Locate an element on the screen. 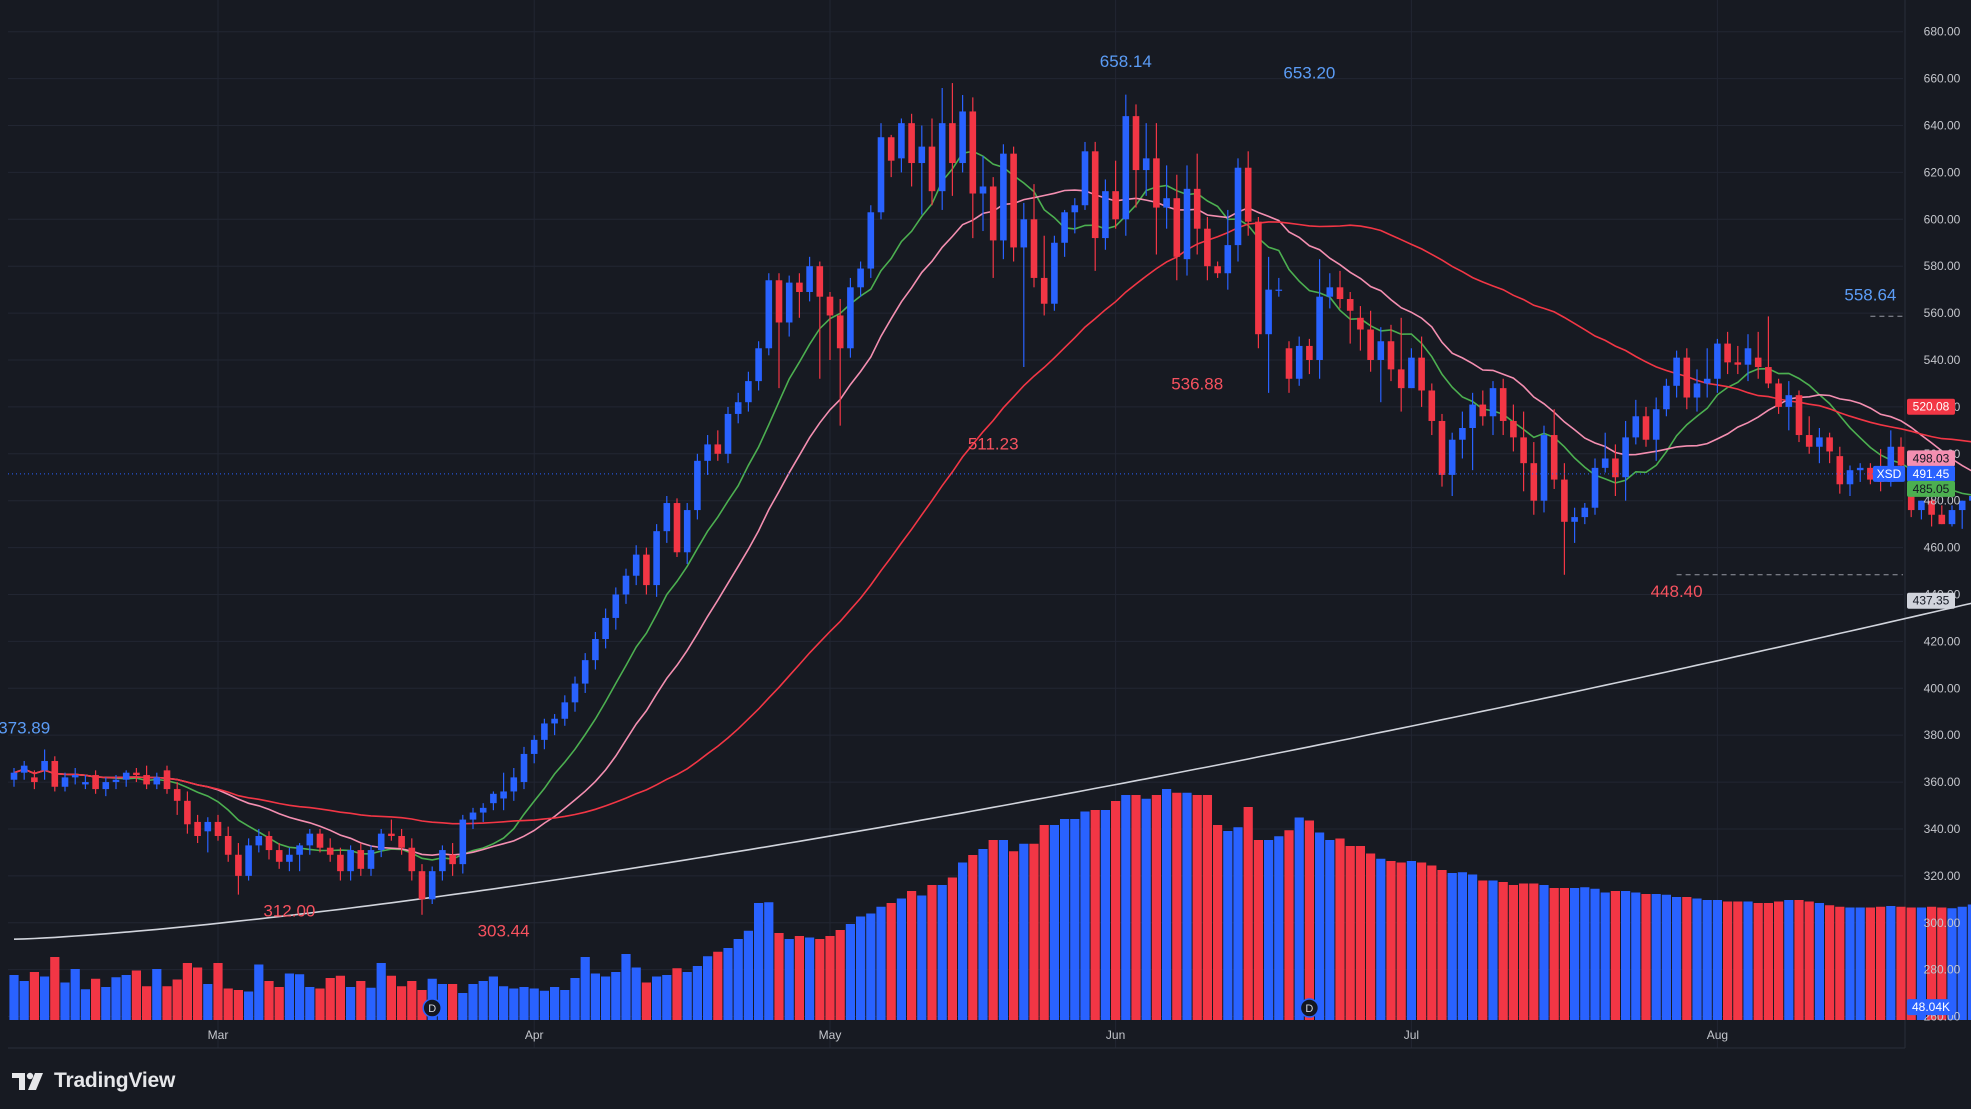  tradingview-logo: TradingView is located at coordinates (93, 1081).